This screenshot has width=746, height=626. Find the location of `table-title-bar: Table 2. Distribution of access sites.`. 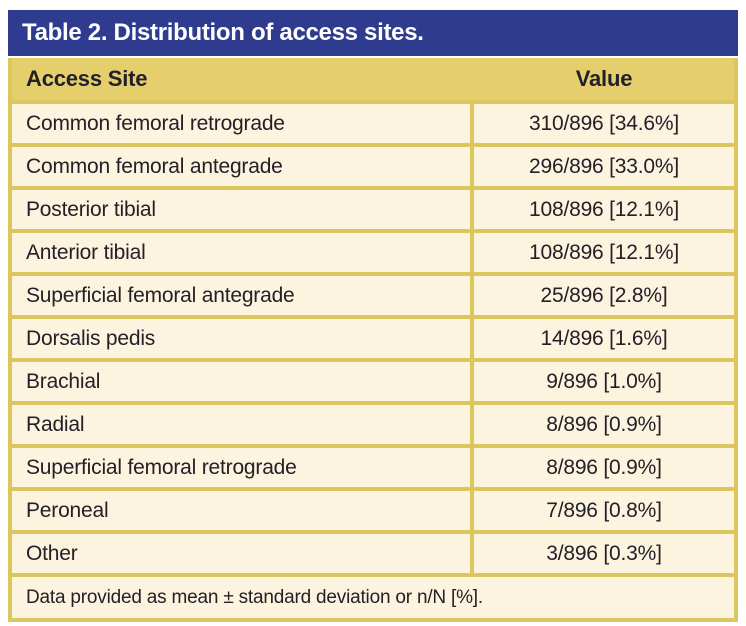

table-title-bar: Table 2. Distribution of access sites. is located at coordinates (373, 33).